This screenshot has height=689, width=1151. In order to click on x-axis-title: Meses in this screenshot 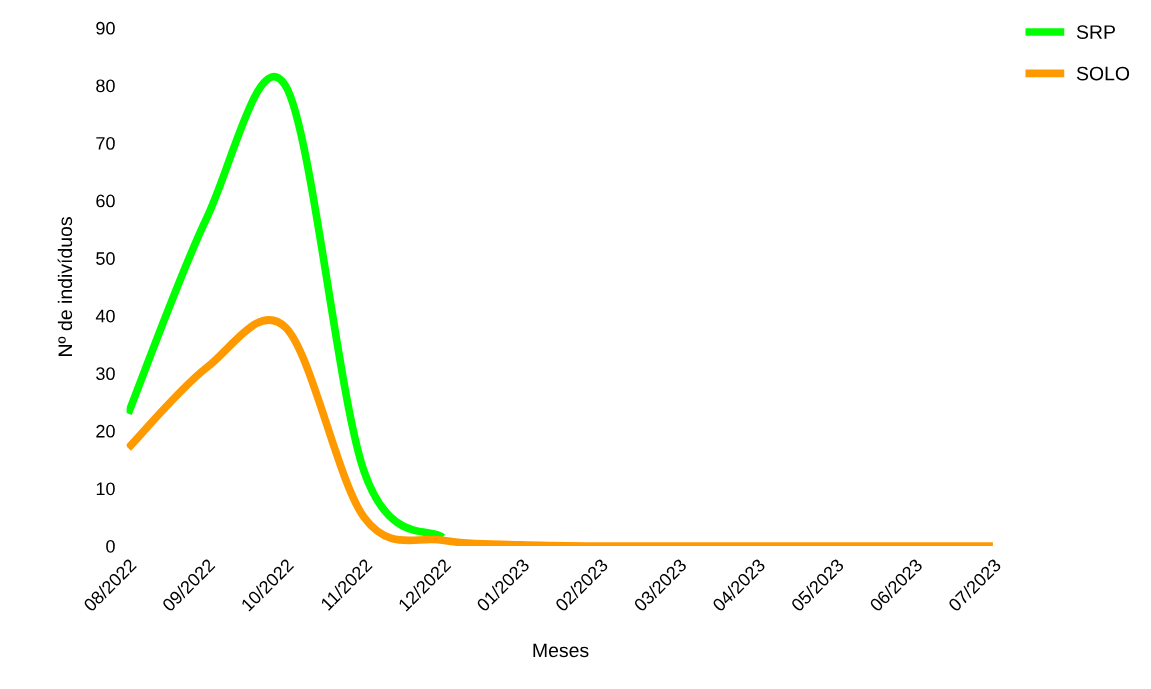, I will do `click(561, 650)`.